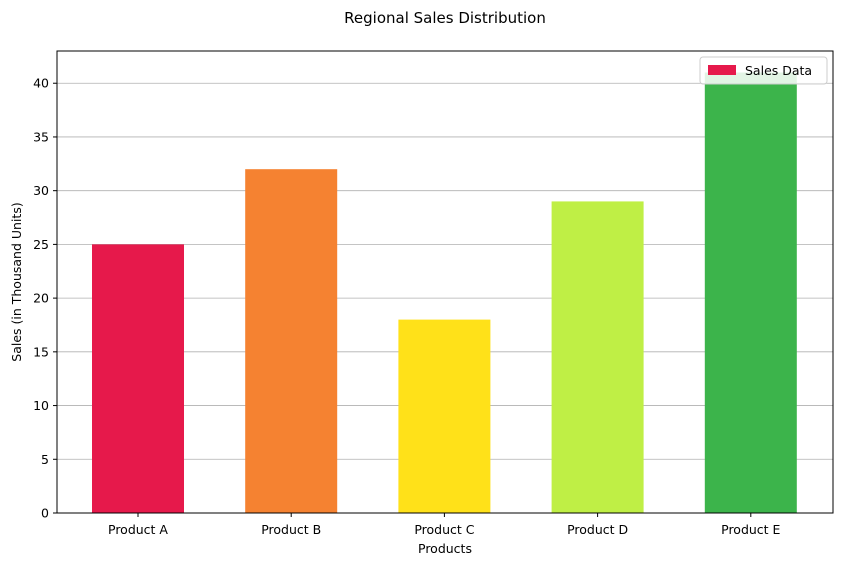 This screenshot has height=567, width=841. Describe the element at coordinates (41, 83) in the screenshot. I see `y-tick-label: 40` at that location.